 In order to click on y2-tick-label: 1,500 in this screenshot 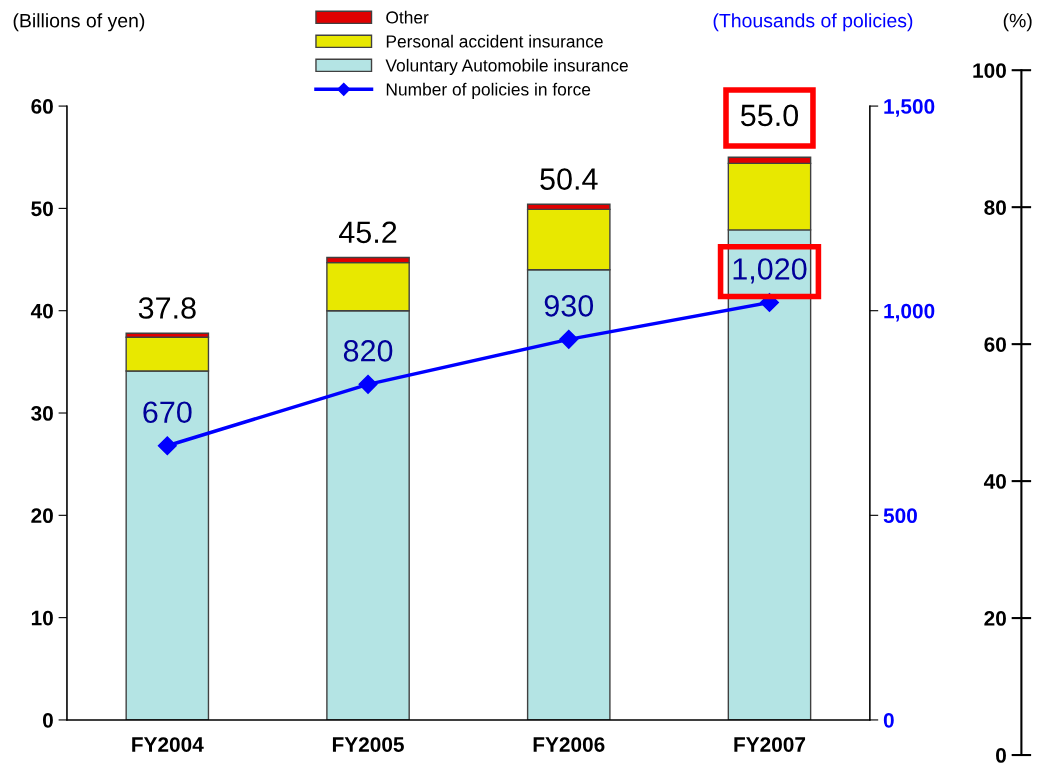, I will do `click(909, 108)`.